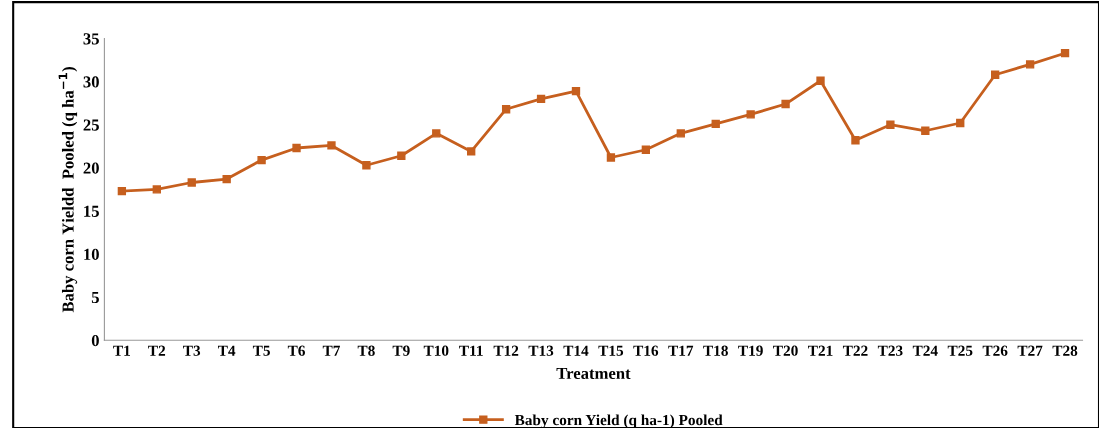 This screenshot has height=428, width=1099. I want to click on x-tick-label: T21, so click(820, 350).